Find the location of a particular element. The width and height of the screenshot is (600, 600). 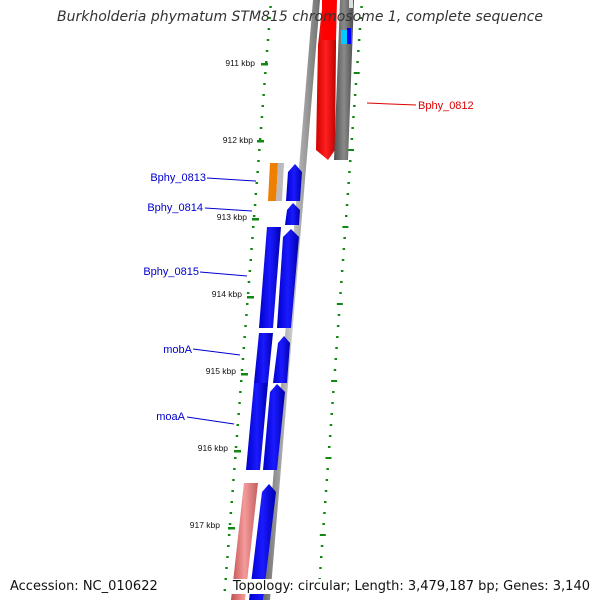

feature-white-mark is located at coordinates (351, 4).